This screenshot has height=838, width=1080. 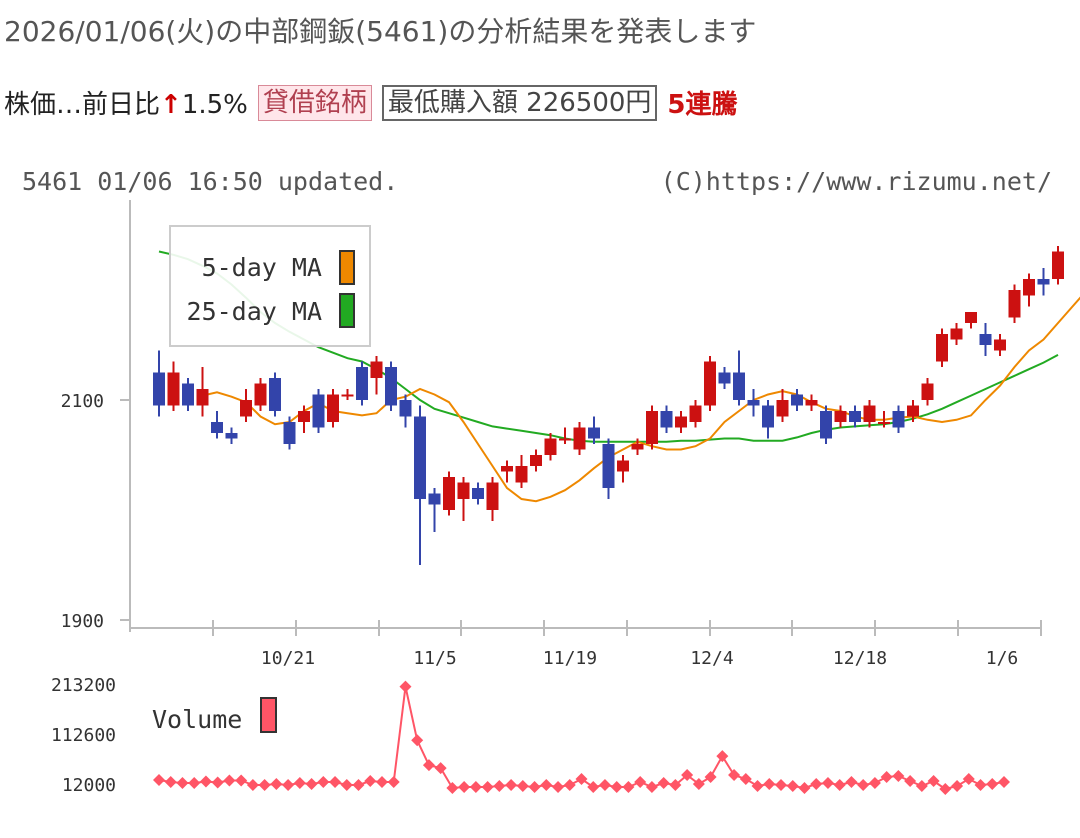 I want to click on price-label: 株価…前日比, so click(x=82, y=105).